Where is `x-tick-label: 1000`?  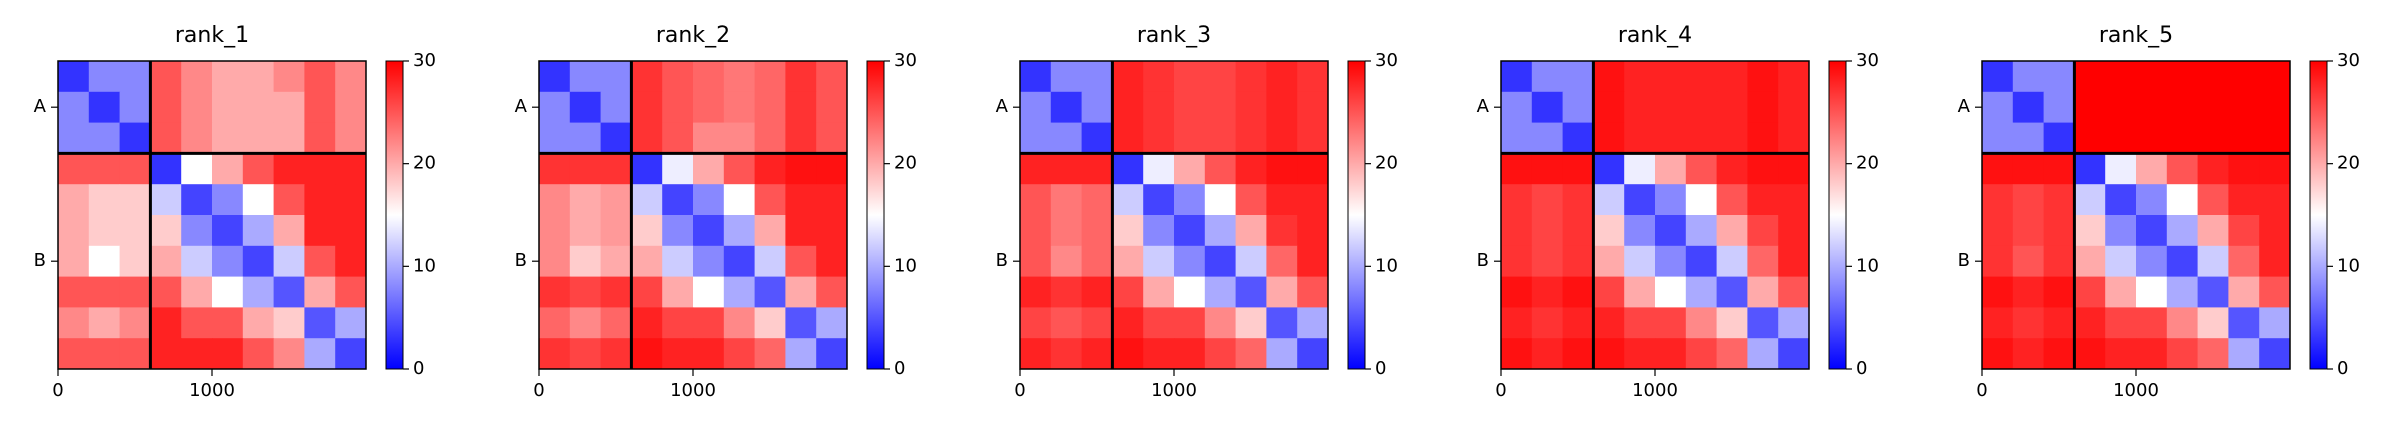 x-tick-label: 1000 is located at coordinates (693, 390).